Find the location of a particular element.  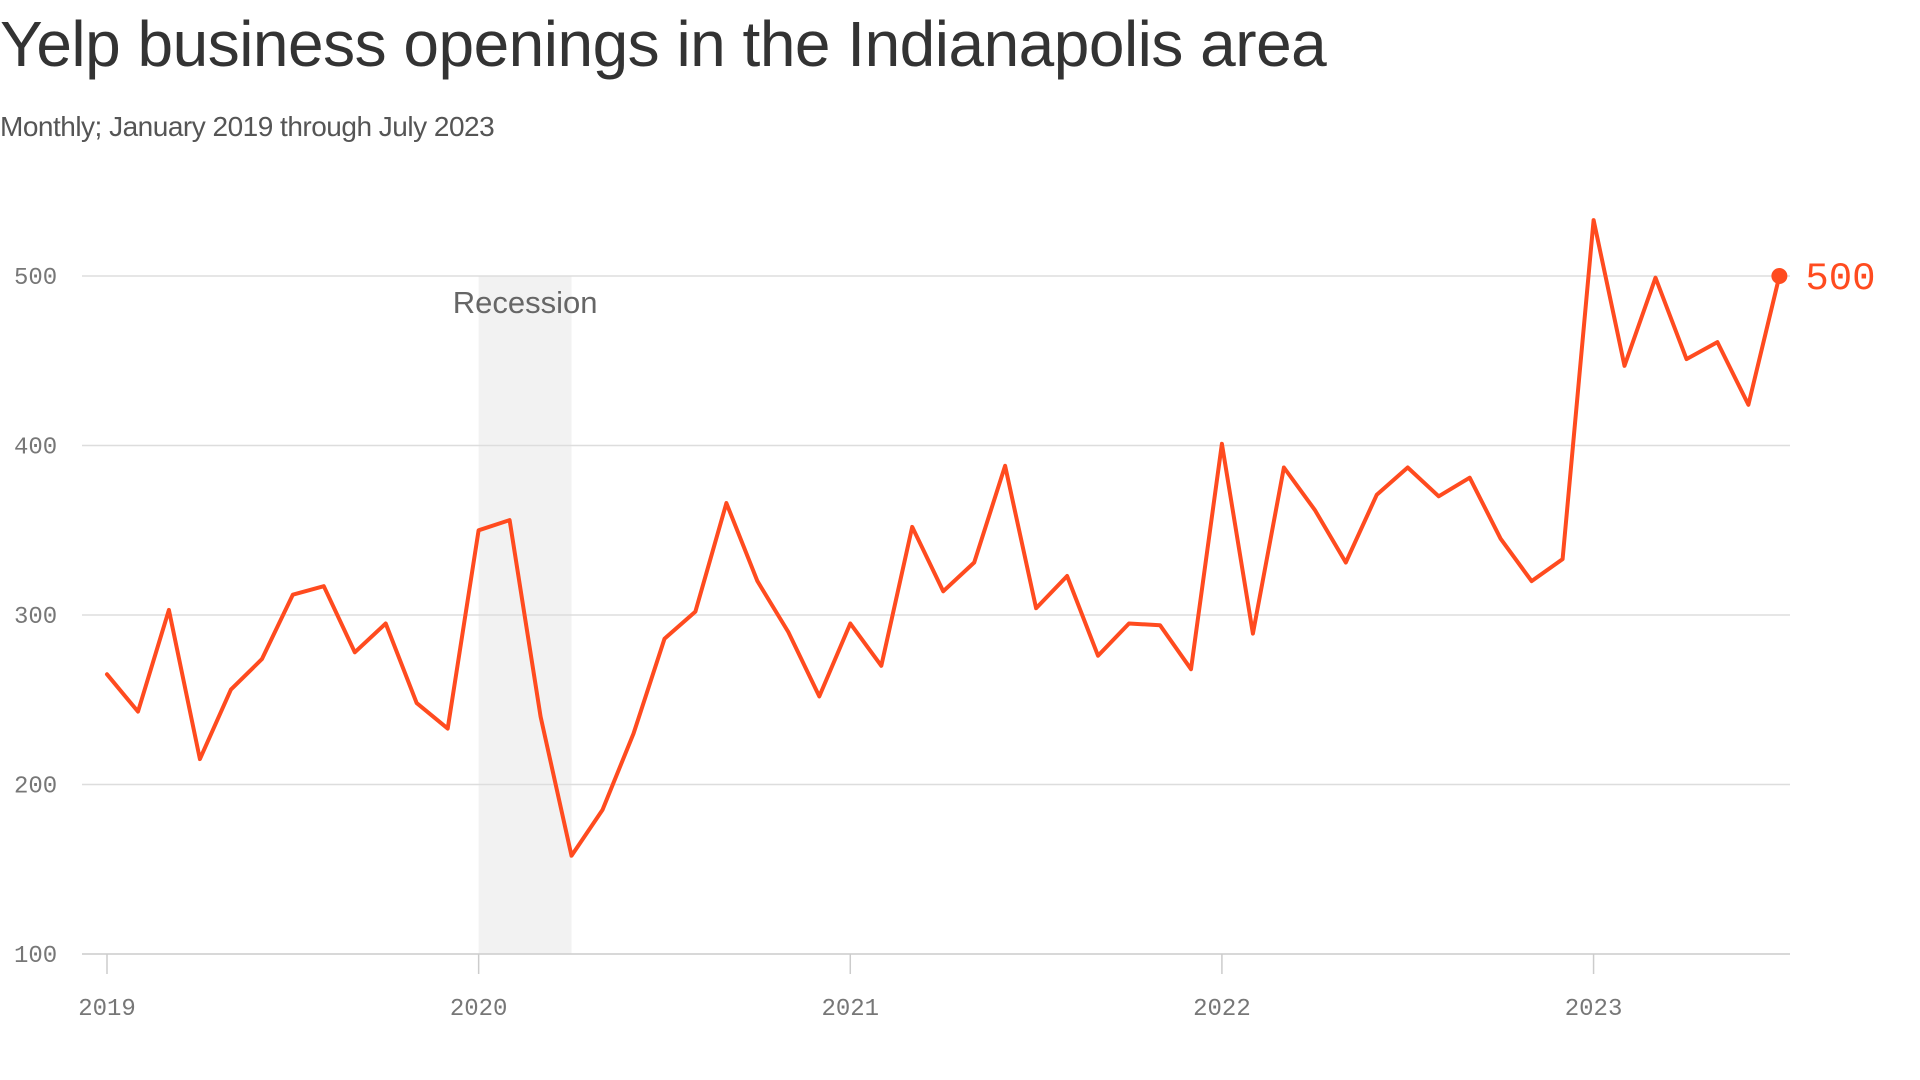

y-axis-ticks: 100 200 300 400 500 is located at coordinates (35, 617).